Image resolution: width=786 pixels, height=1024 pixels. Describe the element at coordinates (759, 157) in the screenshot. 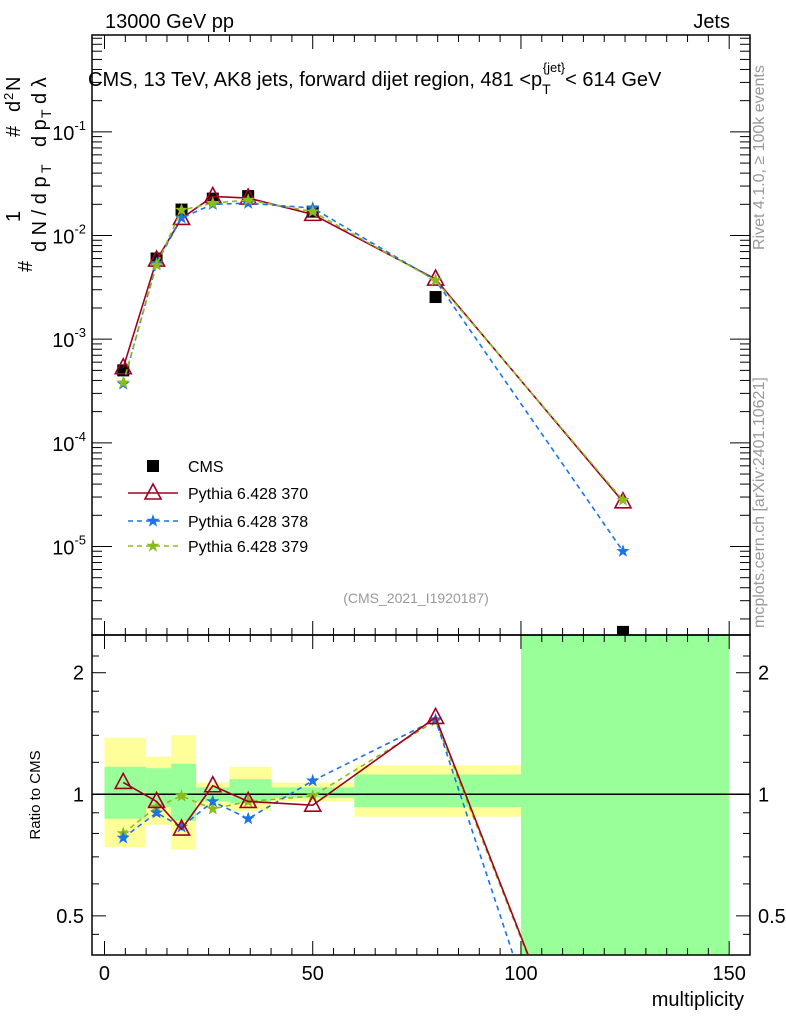

I see `rivet-label: Rivet 4.1.0, ≥ 100k events` at that location.